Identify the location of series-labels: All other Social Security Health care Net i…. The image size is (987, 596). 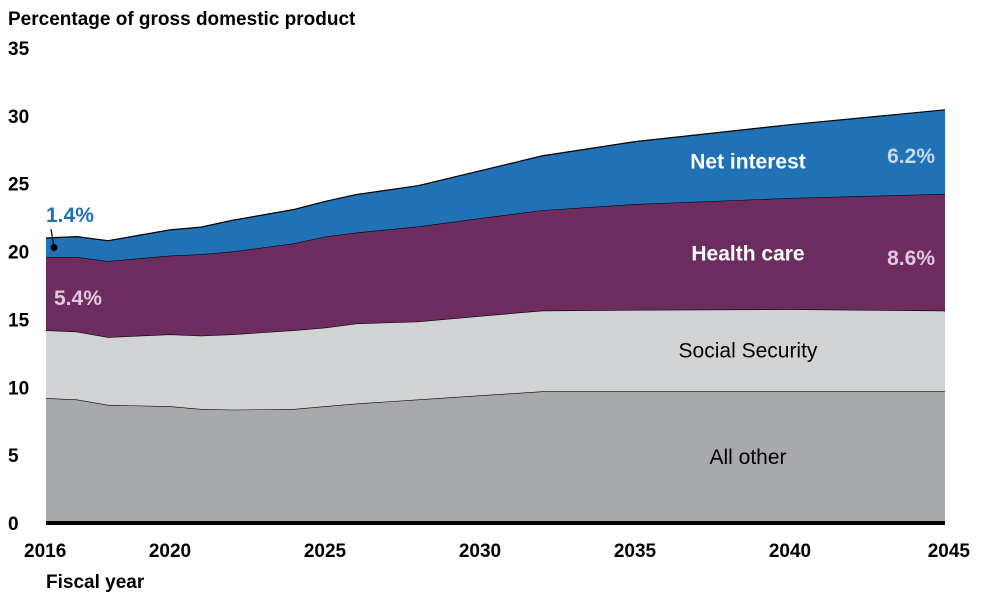
(748, 309).